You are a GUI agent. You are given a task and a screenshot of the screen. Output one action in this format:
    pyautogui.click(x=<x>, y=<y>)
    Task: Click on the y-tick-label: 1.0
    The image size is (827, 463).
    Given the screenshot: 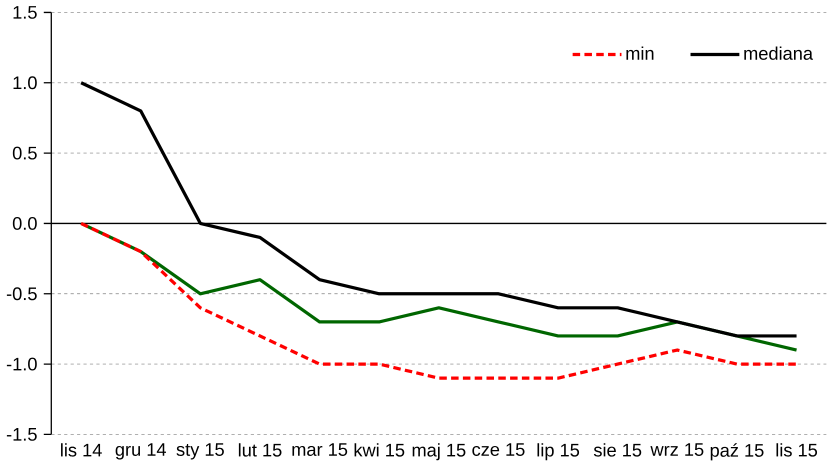 What is the action you would take?
    pyautogui.click(x=25, y=83)
    